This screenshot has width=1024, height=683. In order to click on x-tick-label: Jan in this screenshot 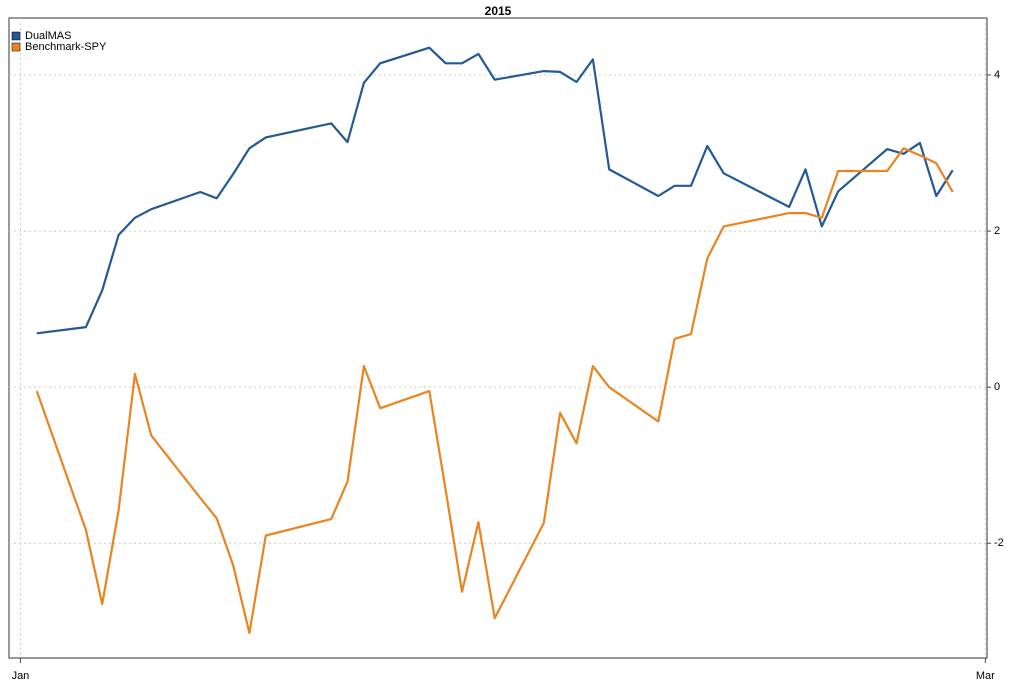, I will do `click(21, 676)`.